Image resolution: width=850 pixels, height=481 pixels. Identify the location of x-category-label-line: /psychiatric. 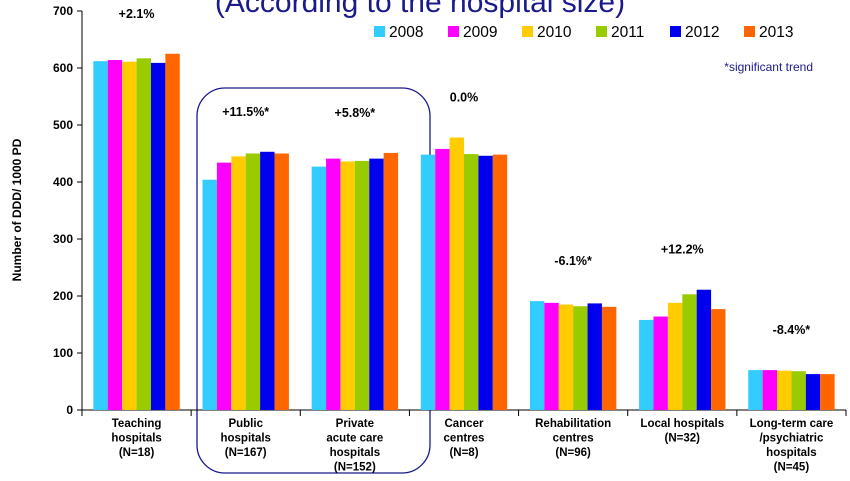
(791, 439).